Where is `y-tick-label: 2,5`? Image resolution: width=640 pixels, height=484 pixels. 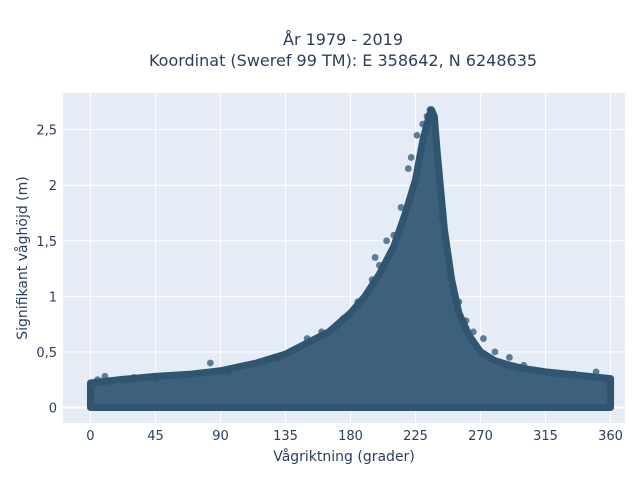
y-tick-label: 2,5 is located at coordinates (46, 131).